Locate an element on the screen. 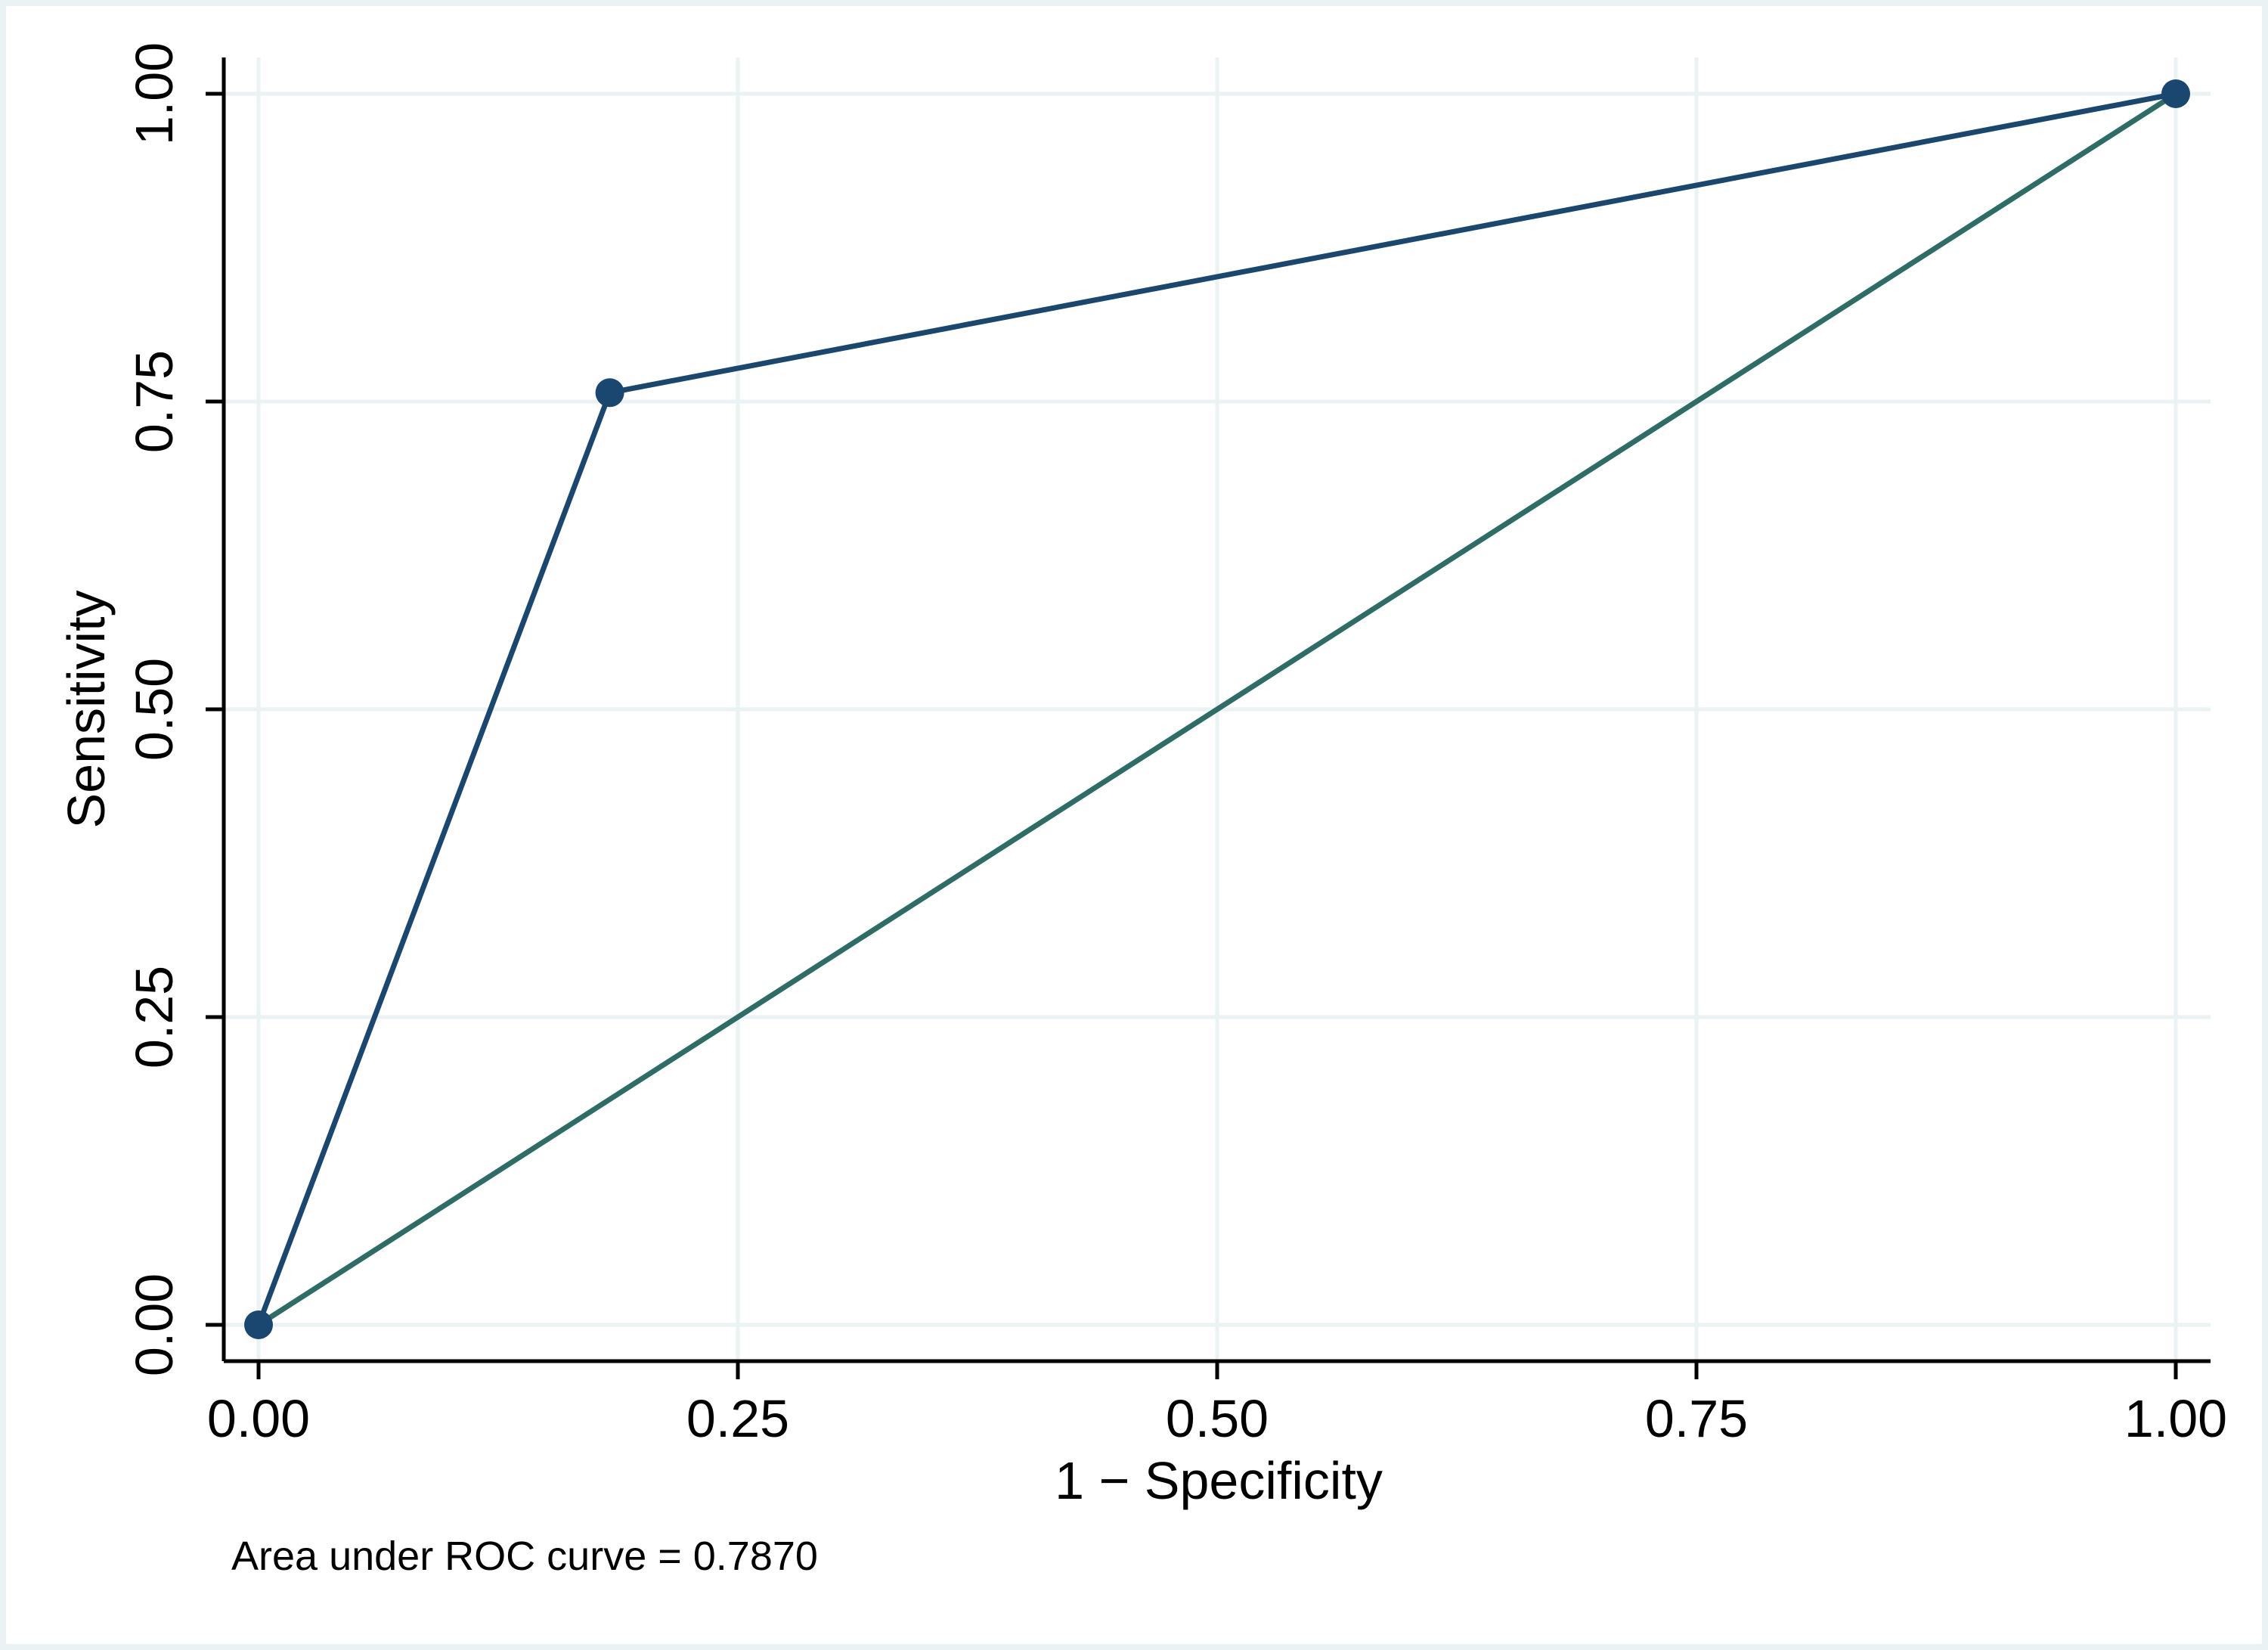 The width and height of the screenshot is (2268, 1650). x-tick-label: 0.25 is located at coordinates (737, 1418).